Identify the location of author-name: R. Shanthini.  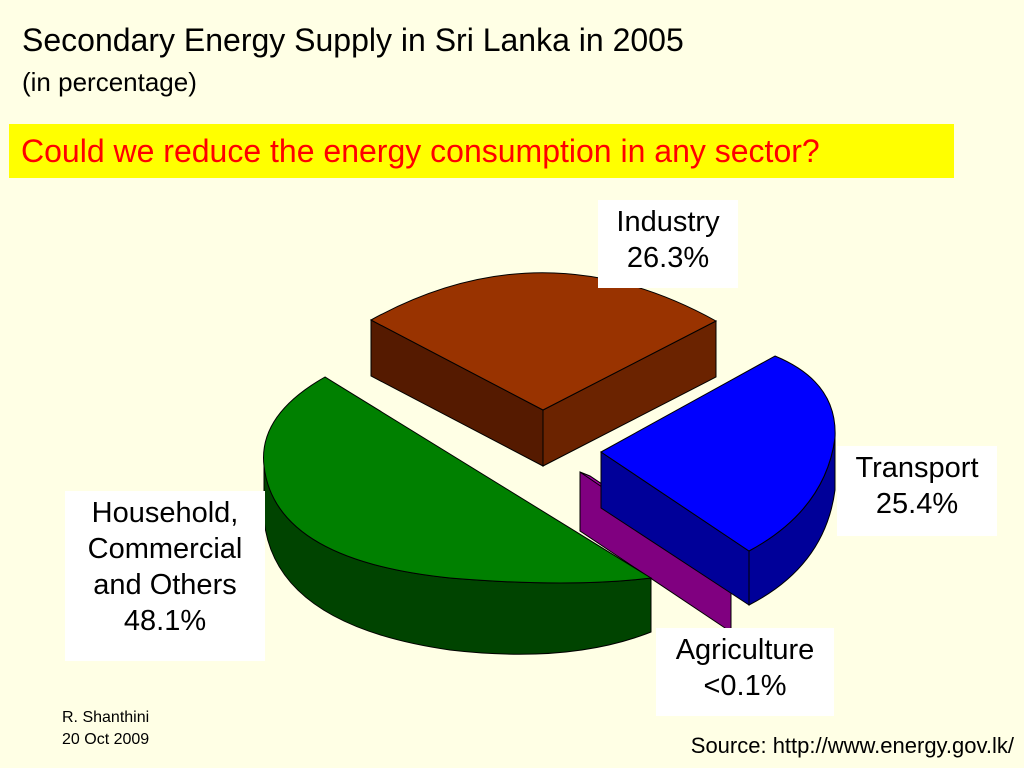
(106, 717).